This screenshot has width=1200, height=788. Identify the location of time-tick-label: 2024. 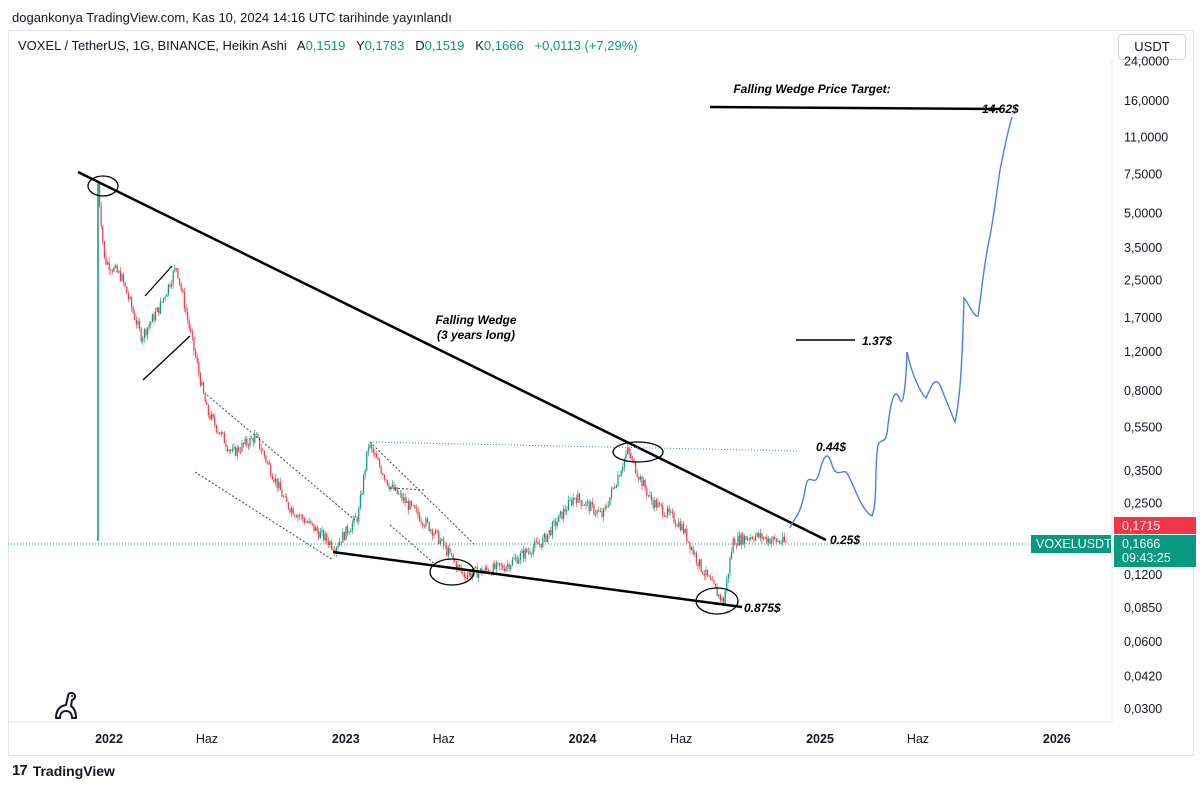
(583, 739).